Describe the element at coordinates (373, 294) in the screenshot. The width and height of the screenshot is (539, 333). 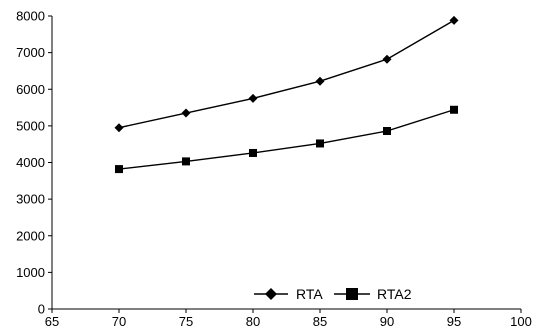
I see `legend-item-rta2: RTA2` at that location.